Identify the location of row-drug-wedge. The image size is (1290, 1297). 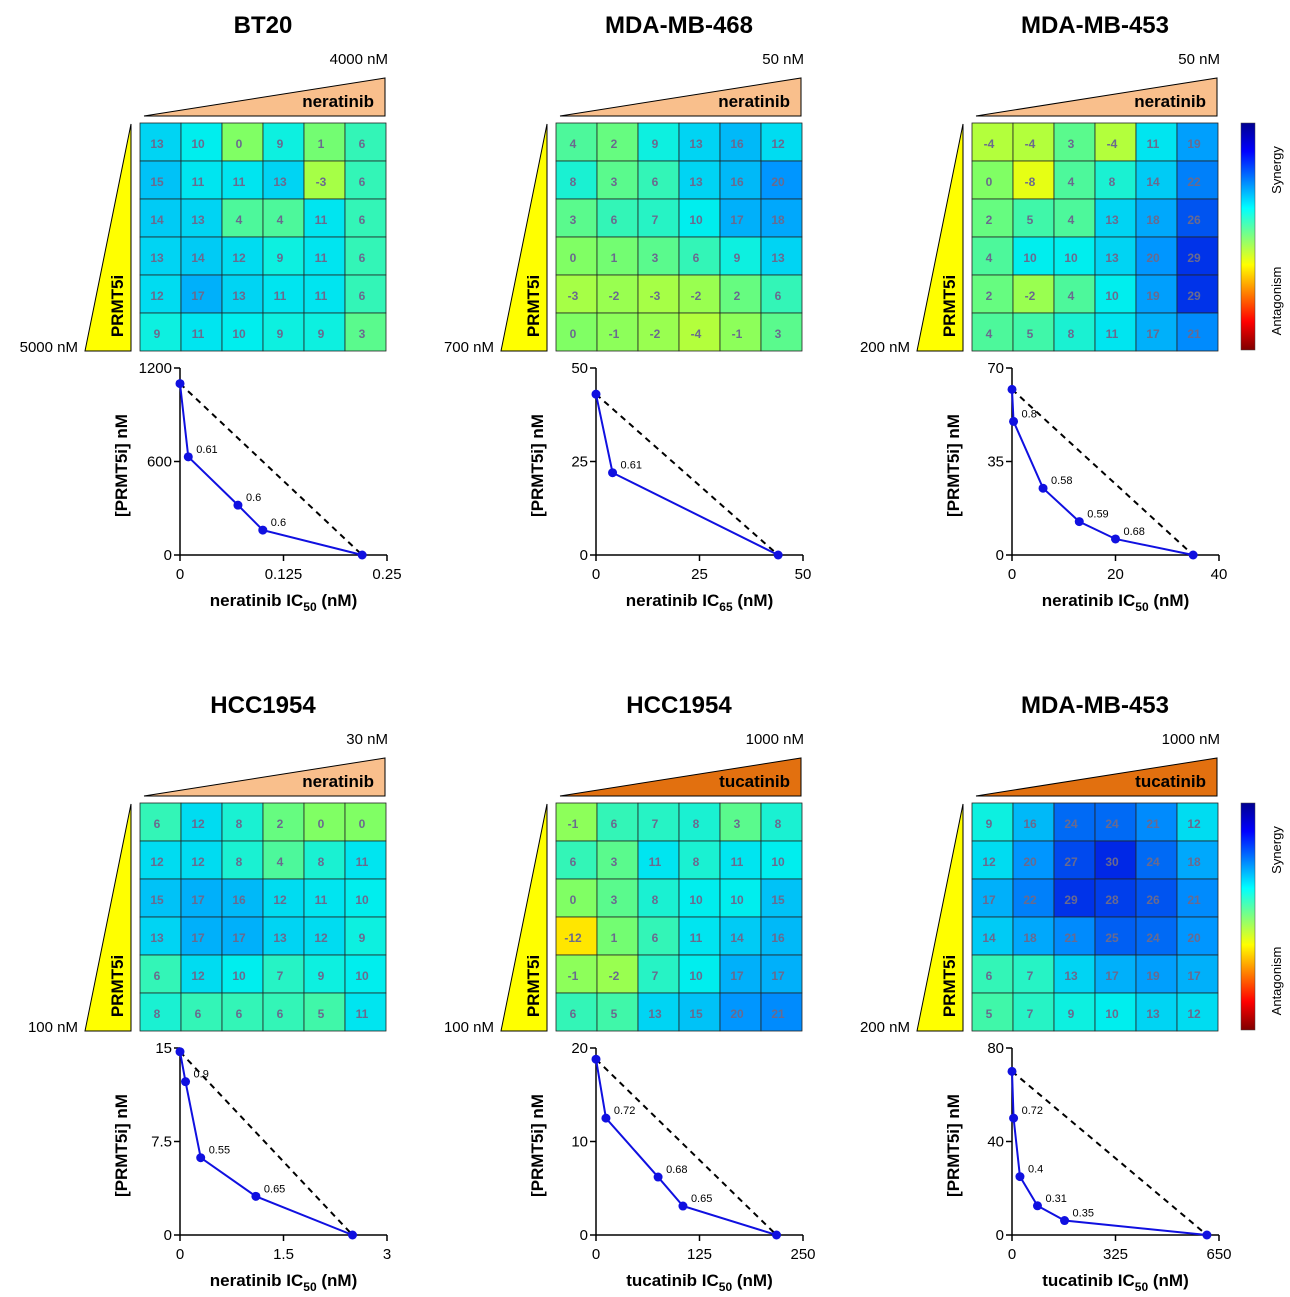
(524, 917).